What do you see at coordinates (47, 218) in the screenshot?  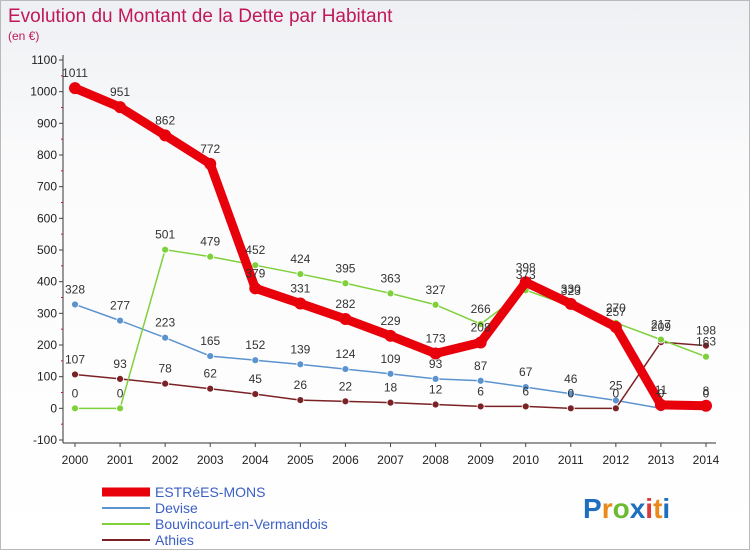 I see `y-tick-label: 600` at bounding box center [47, 218].